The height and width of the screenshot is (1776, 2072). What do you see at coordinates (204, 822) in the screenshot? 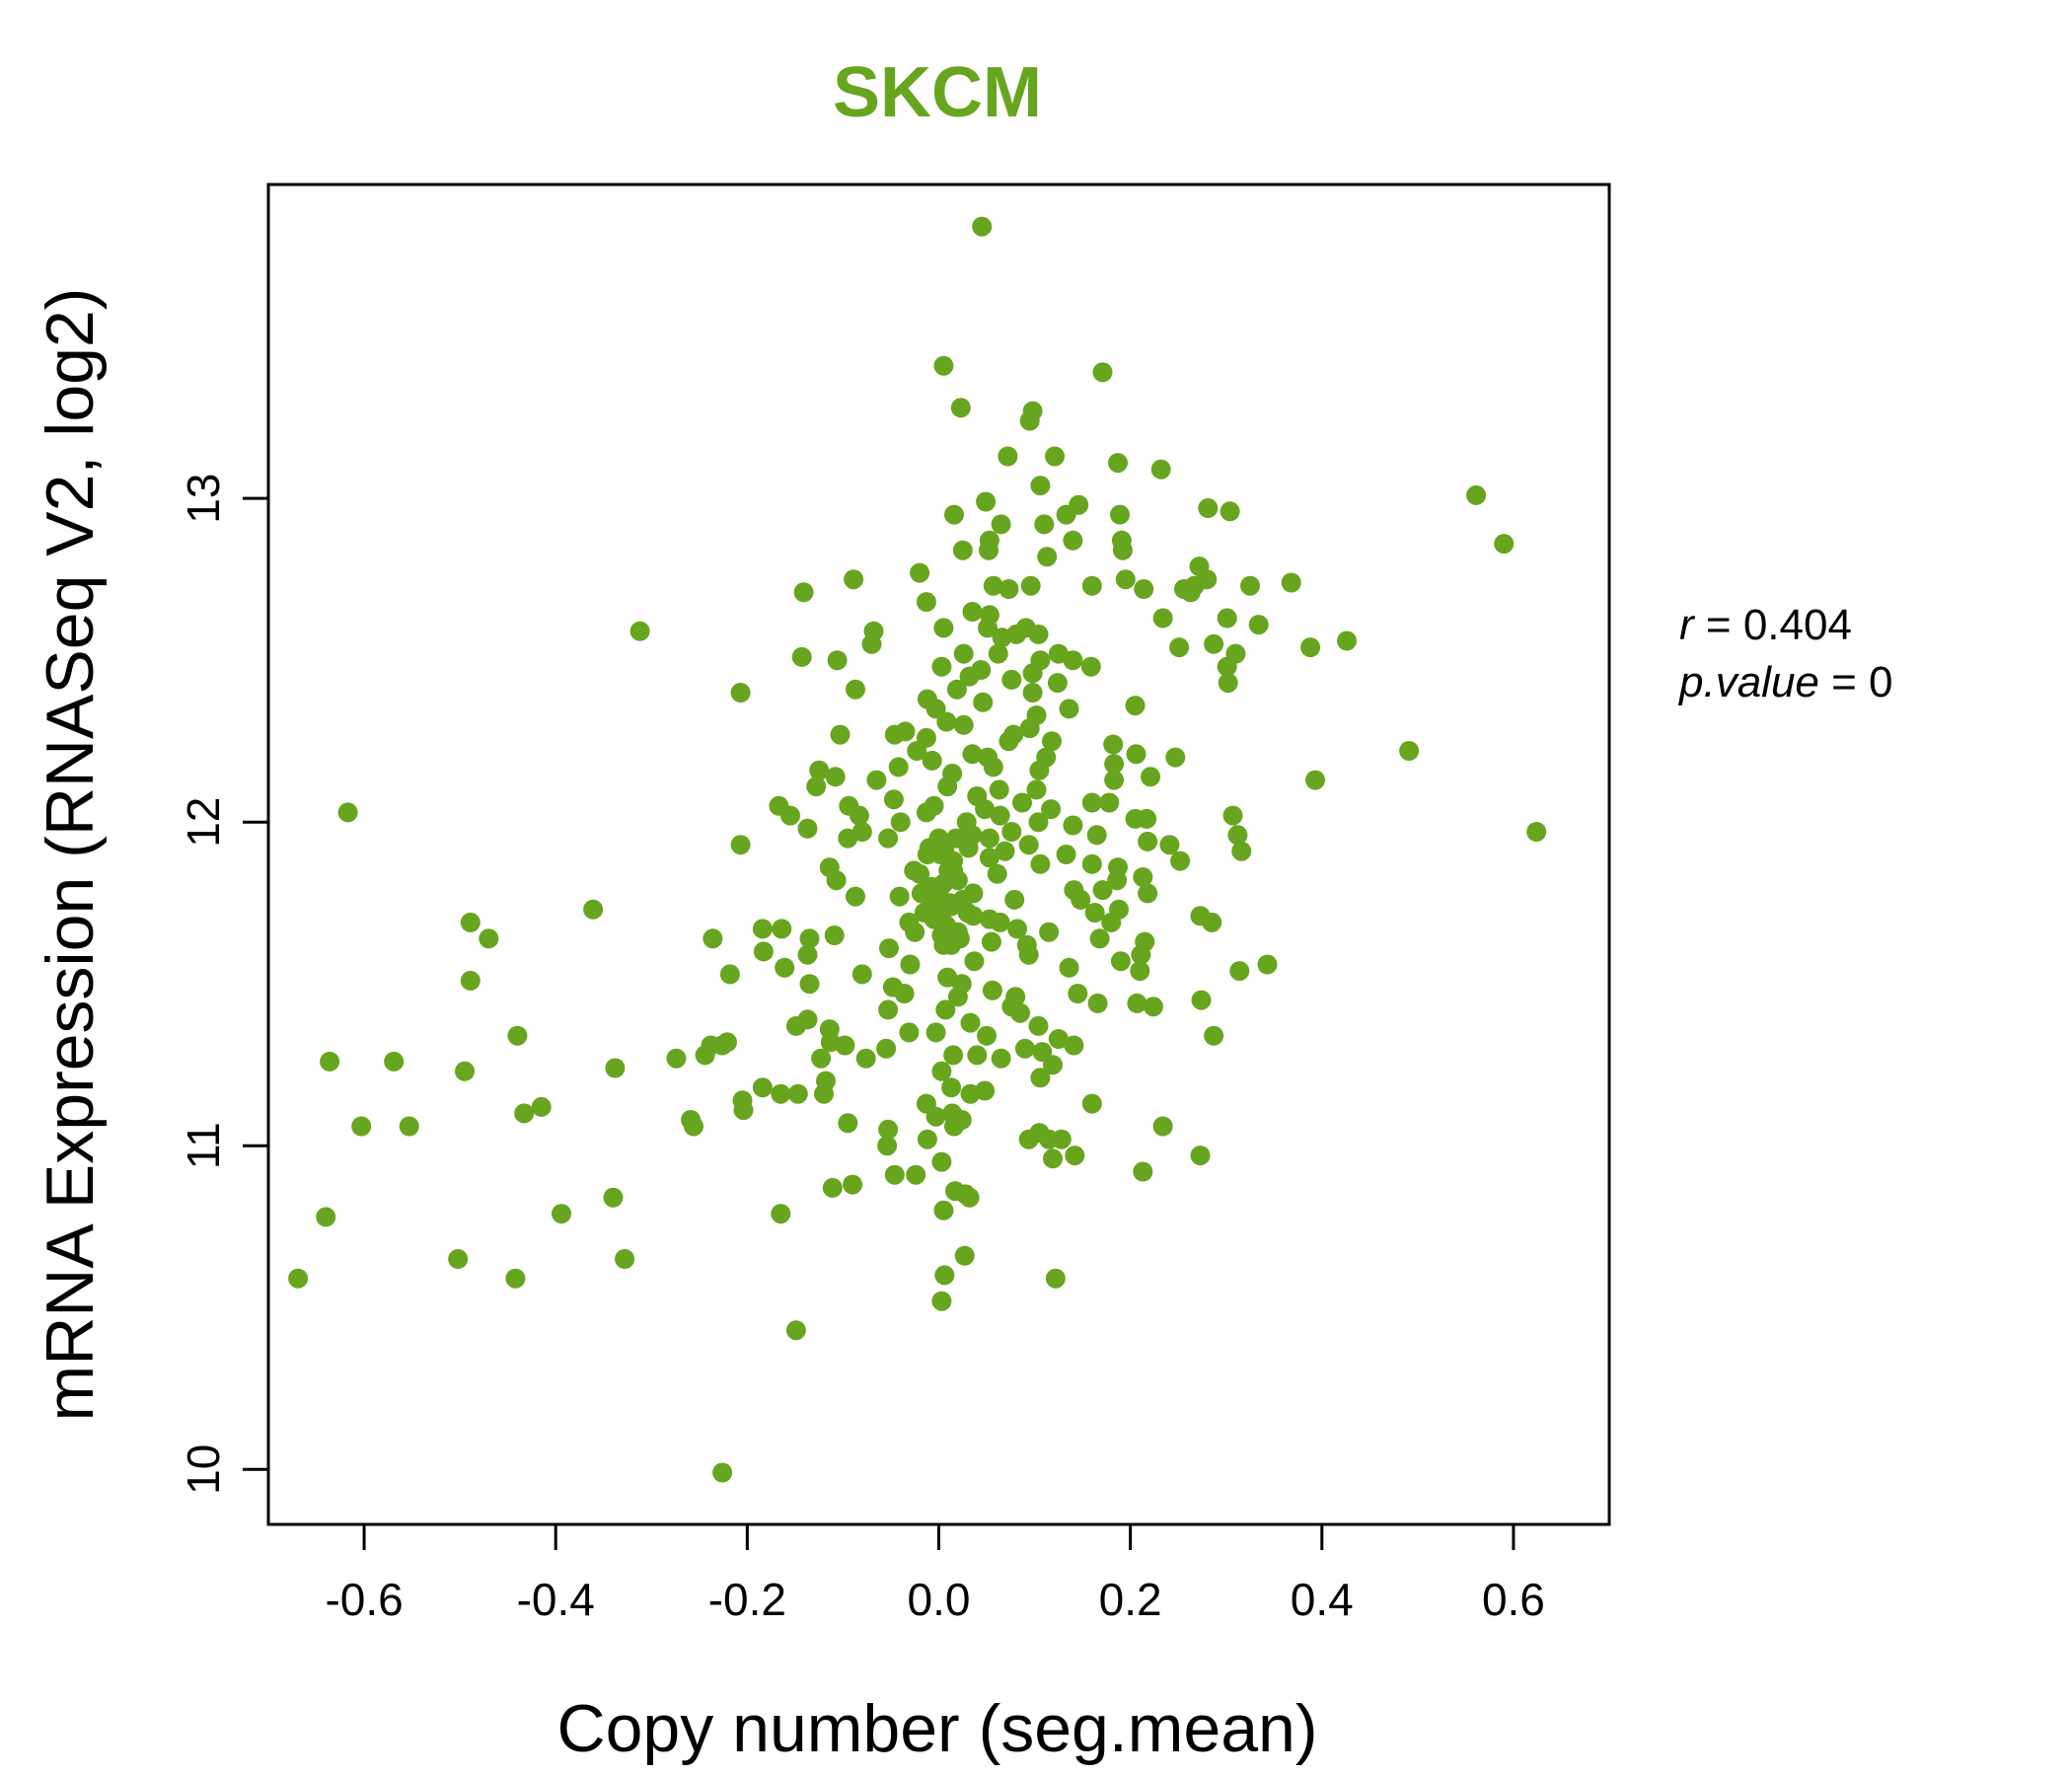
I see `y-tick-label: 12` at bounding box center [204, 822].